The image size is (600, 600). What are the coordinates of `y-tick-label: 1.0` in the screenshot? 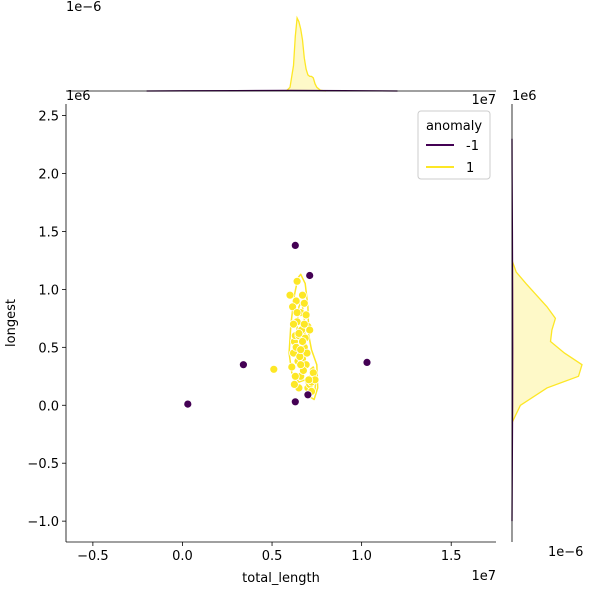 It's located at (48, 290).